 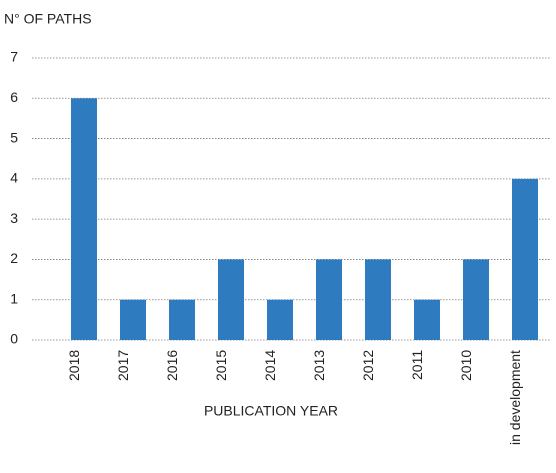 I want to click on y-axis-title: N° OF PATHS, so click(x=48, y=19).